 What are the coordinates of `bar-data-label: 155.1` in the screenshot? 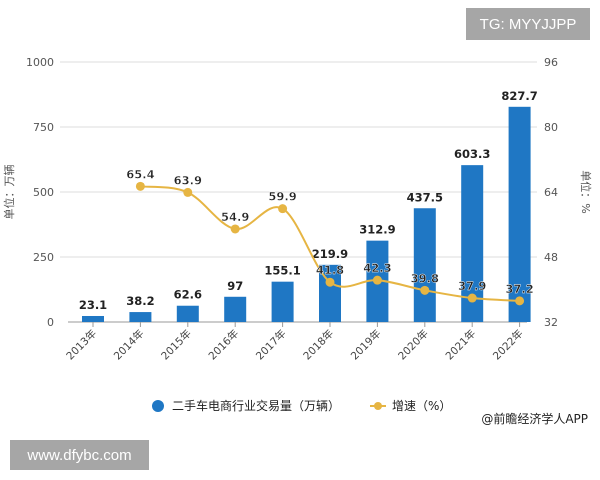 It's located at (282, 271).